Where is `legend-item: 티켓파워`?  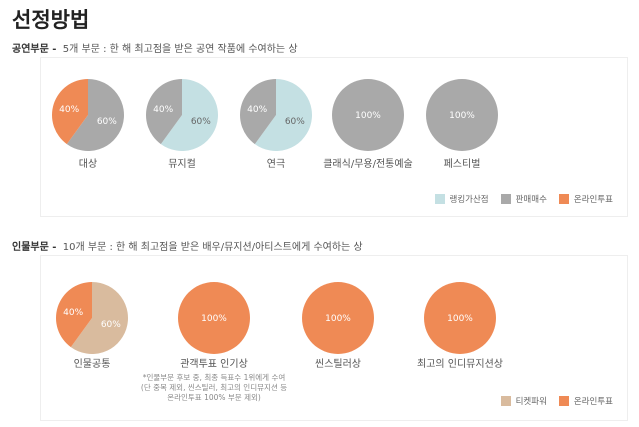
legend-item: 티켓파워 is located at coordinates (523, 401).